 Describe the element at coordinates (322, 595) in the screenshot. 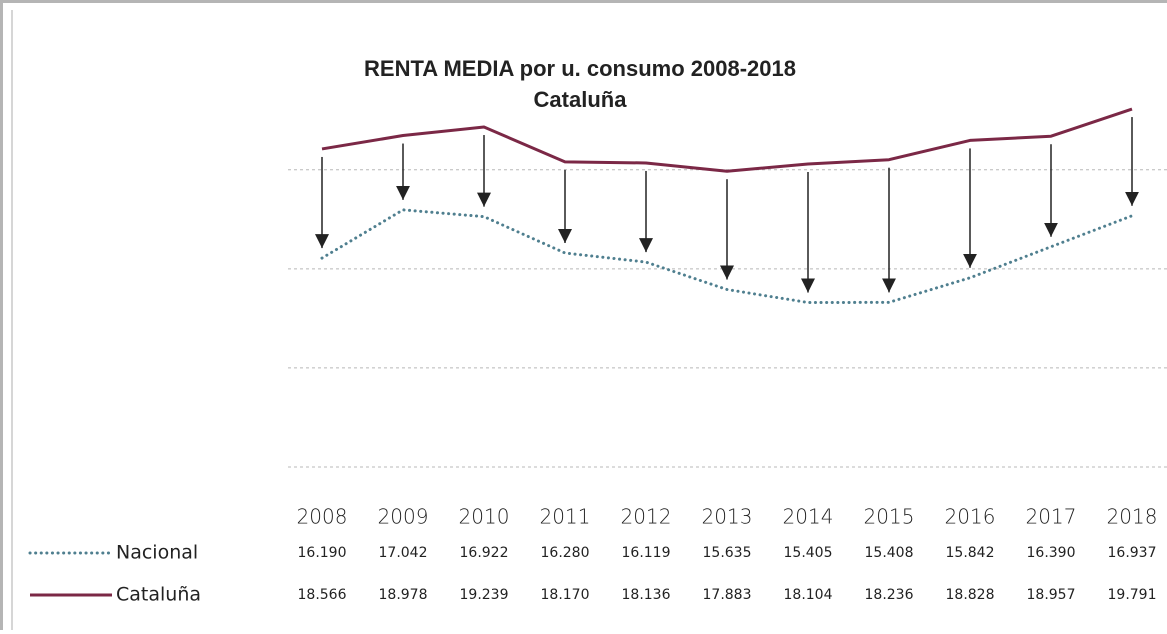

I see `table-value: 18.566` at that location.